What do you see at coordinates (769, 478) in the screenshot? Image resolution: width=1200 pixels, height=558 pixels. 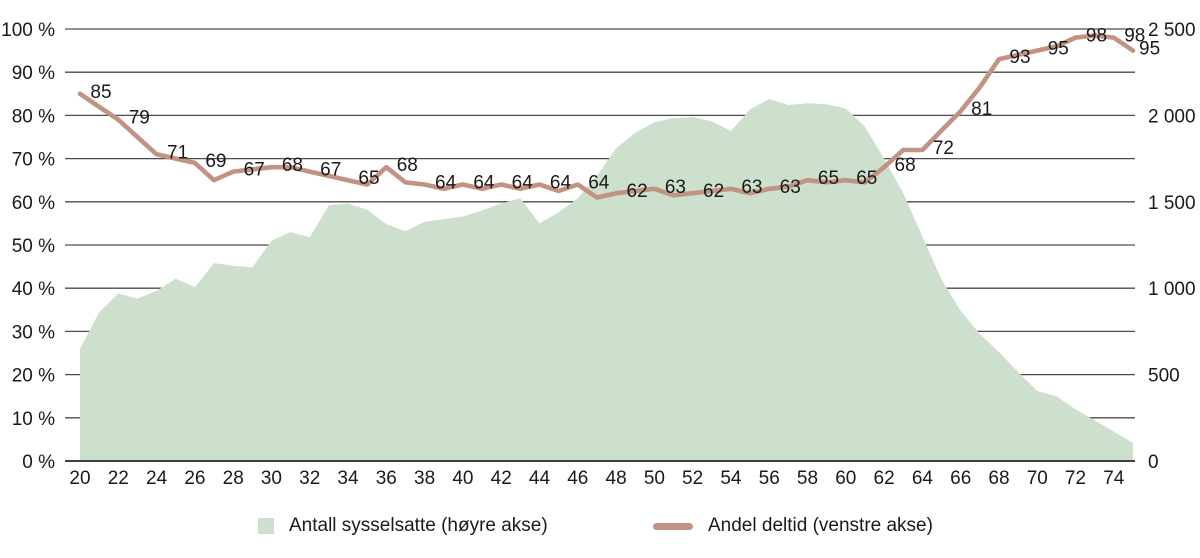 I see `x-axis-tick: 56` at bounding box center [769, 478].